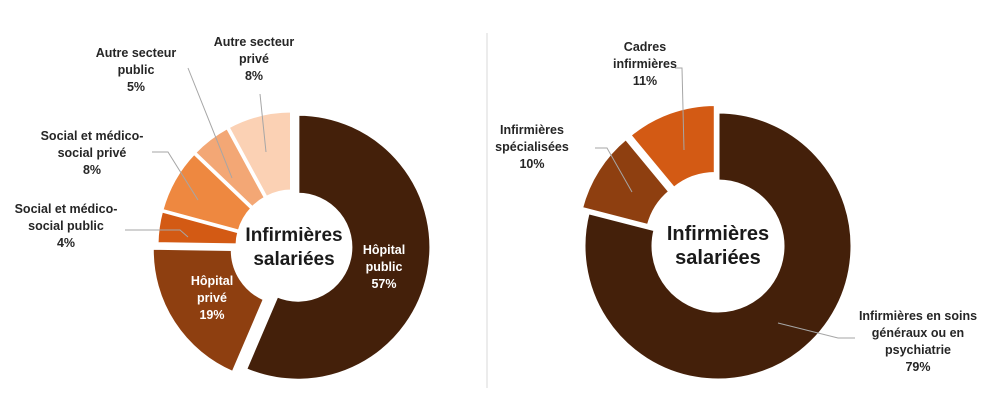 This screenshot has width=990, height=413. I want to click on slice-infirmieres-specialisees, so click(625, 182).